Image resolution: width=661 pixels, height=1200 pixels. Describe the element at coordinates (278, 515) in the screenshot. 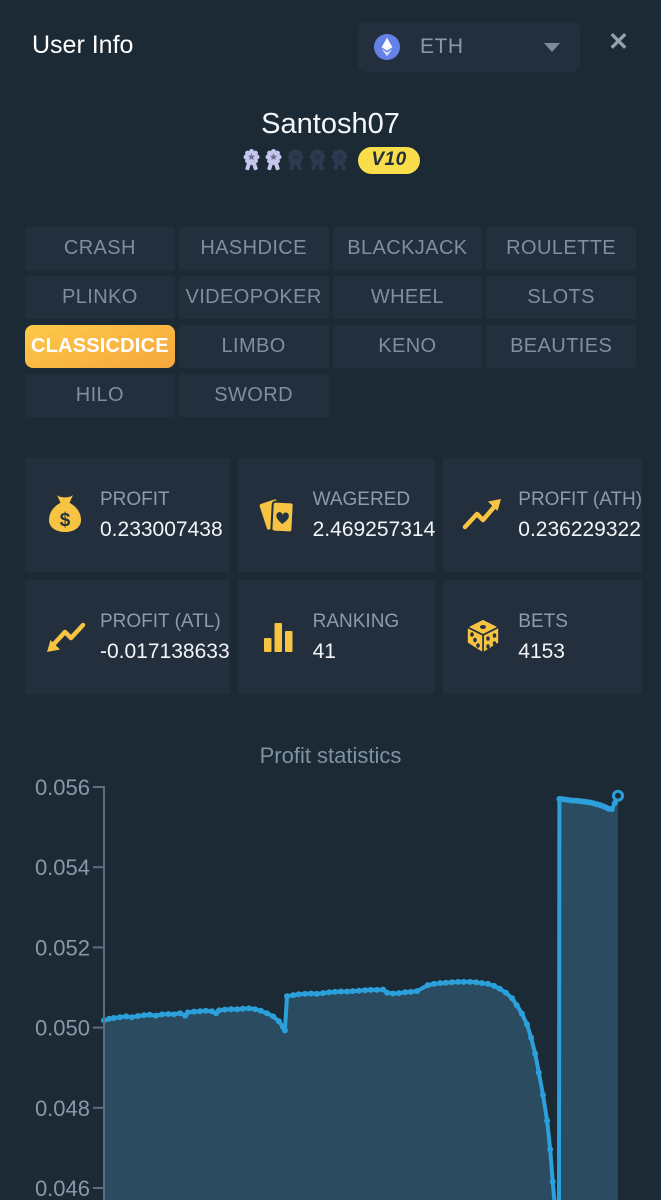

I see `cards-icon` at that location.